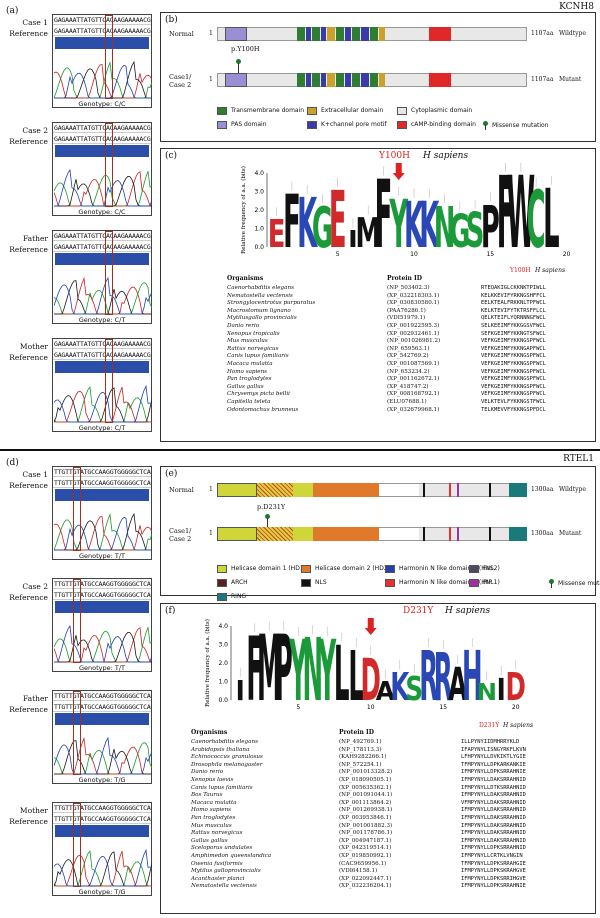 The image size is (600, 918). What do you see at coordinates (214, 802) in the screenshot?
I see `organism-name: Macaca mulatta` at bounding box center [214, 802].